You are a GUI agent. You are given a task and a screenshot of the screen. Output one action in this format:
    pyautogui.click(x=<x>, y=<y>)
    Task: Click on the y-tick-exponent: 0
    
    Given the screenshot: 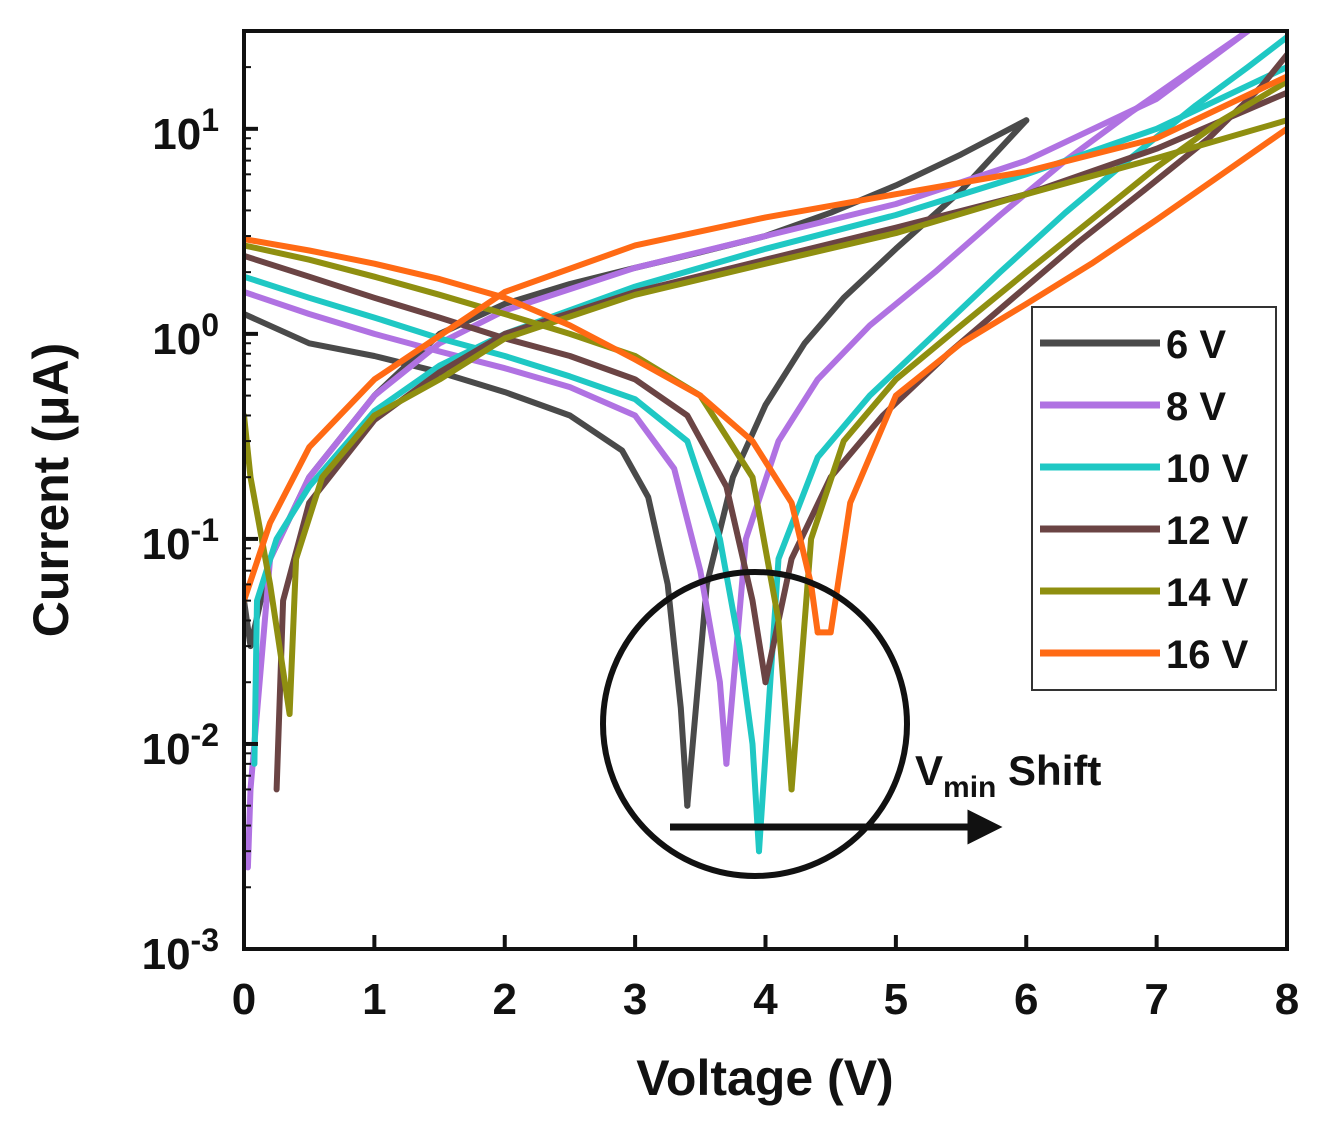 What is the action you would take?
    pyautogui.click(x=210, y=325)
    